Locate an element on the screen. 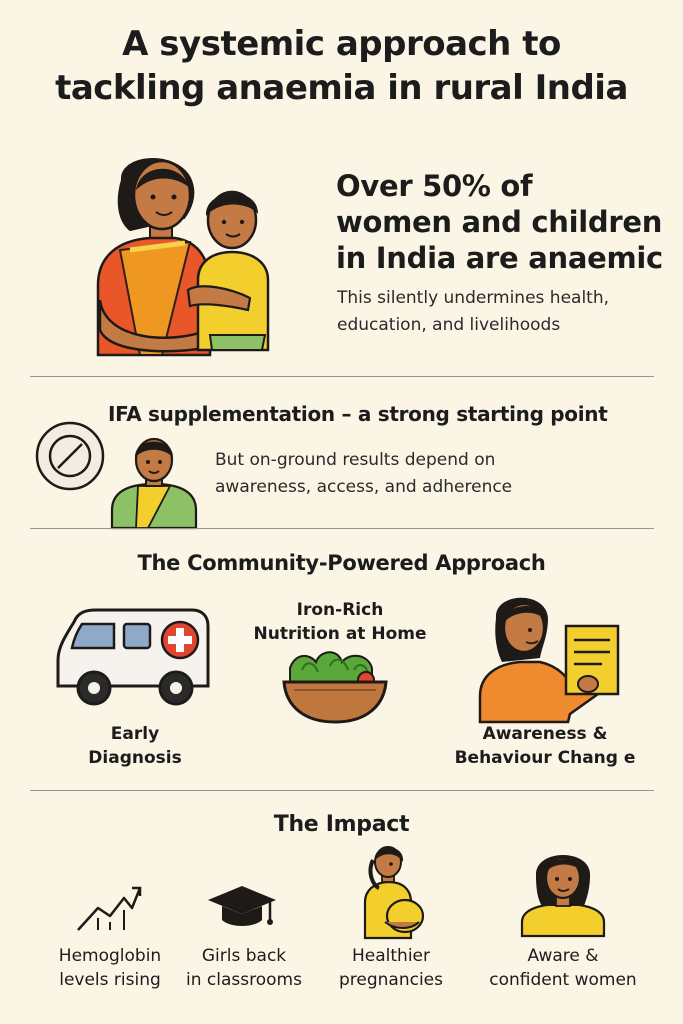  impact-label-1: Hemoglobin levels rising is located at coordinates (110, 968).